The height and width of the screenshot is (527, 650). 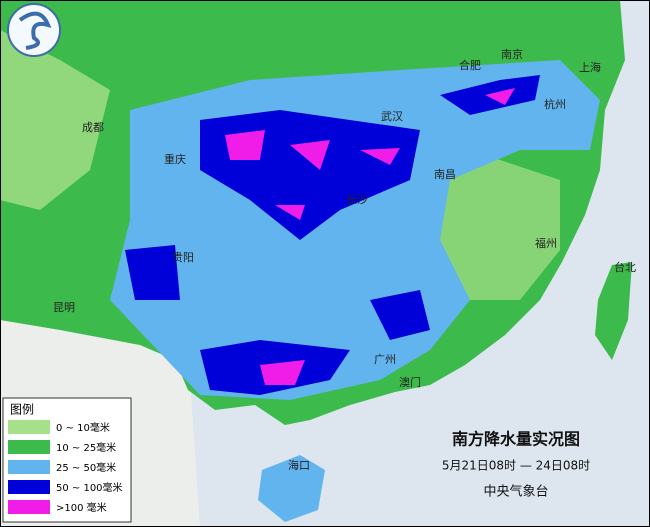 What do you see at coordinates (55, 120) in the screenshot?
I see `light-rain` at bounding box center [55, 120].